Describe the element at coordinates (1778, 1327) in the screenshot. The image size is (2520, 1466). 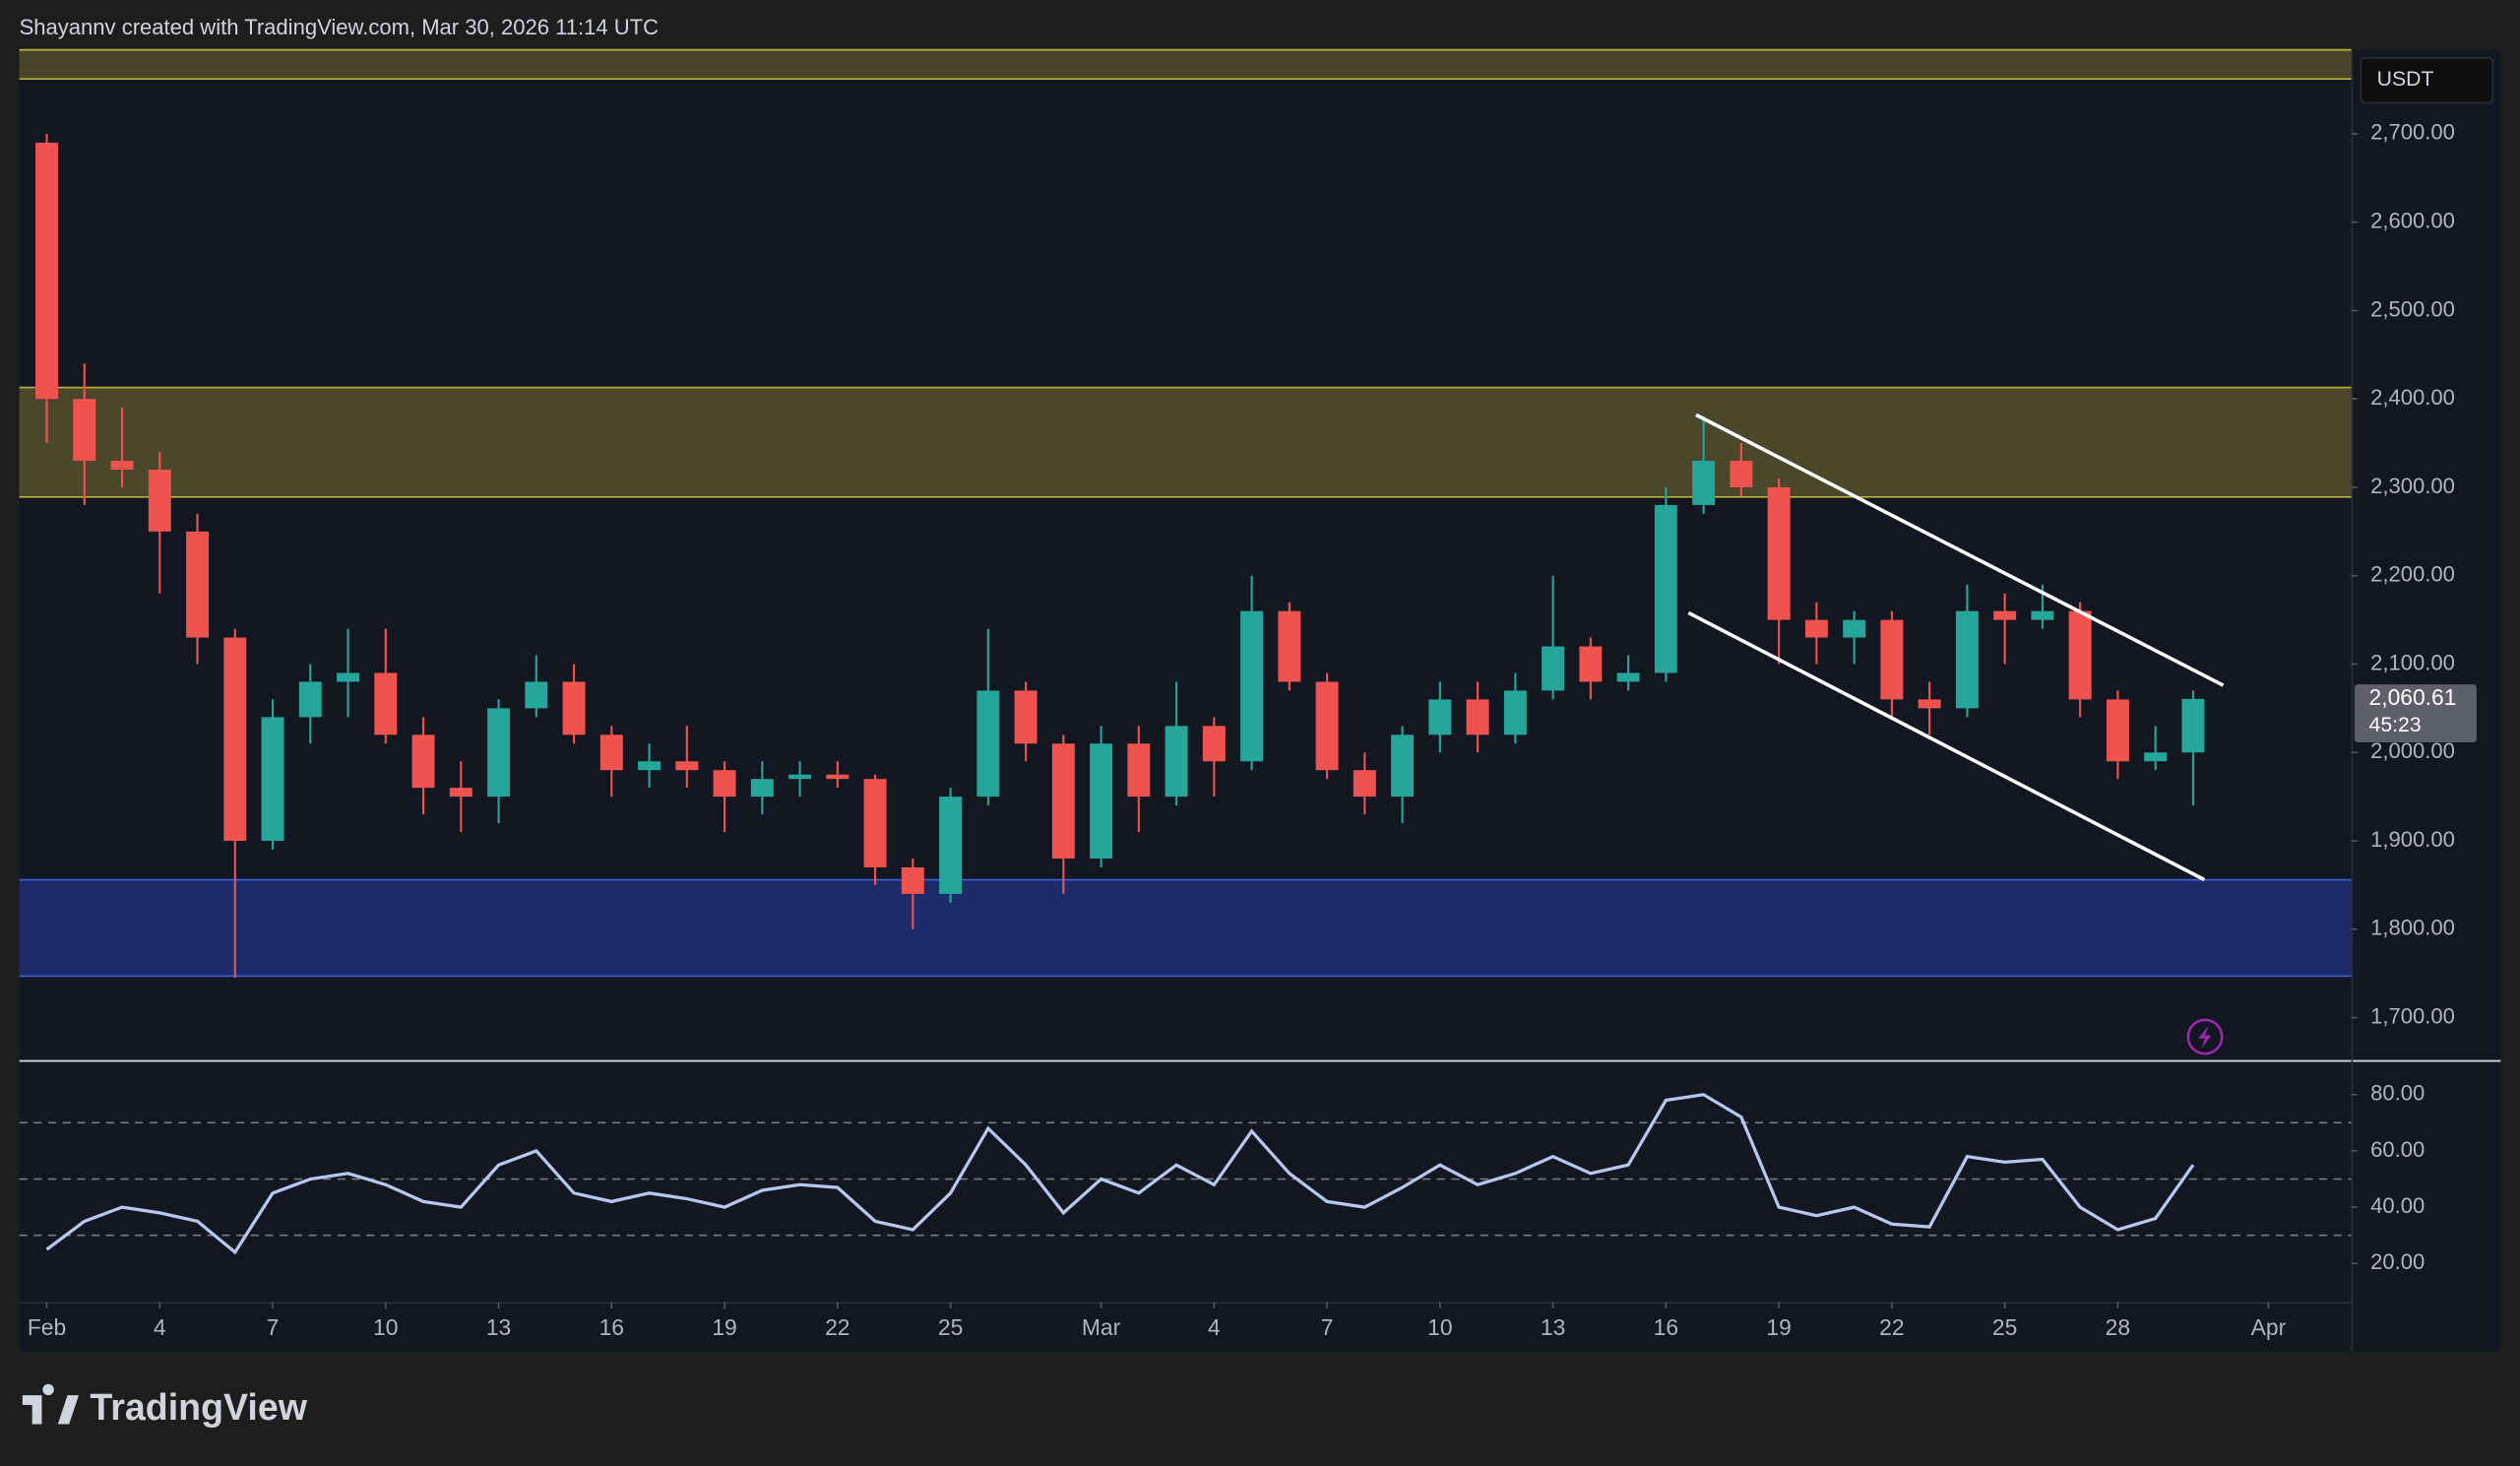
I see `x-tick-label: 19` at that location.